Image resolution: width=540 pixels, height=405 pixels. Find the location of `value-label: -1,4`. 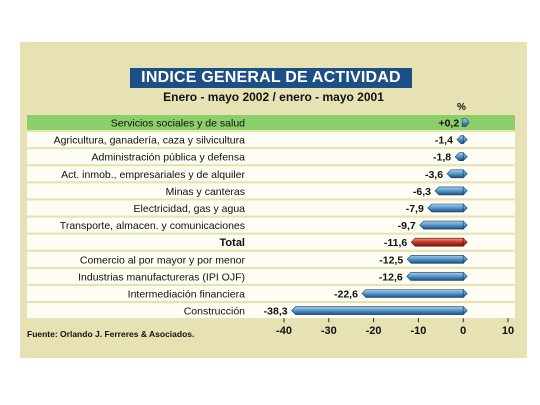

value-label: -1,4 is located at coordinates (444, 141).